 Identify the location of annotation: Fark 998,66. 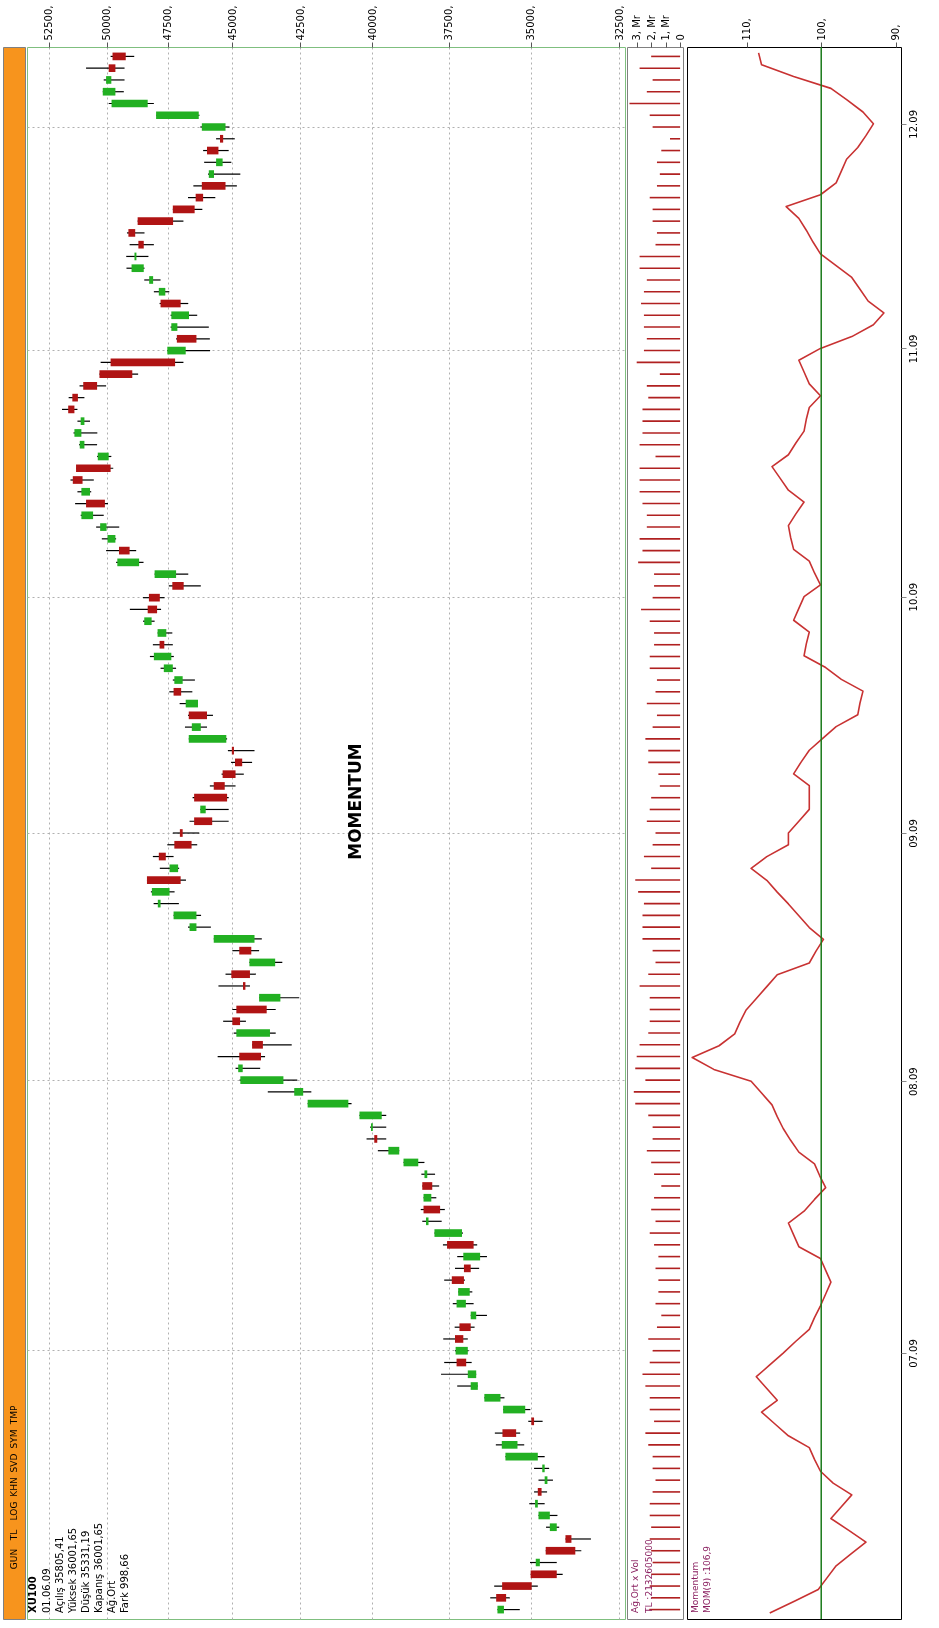
(124, 1583).